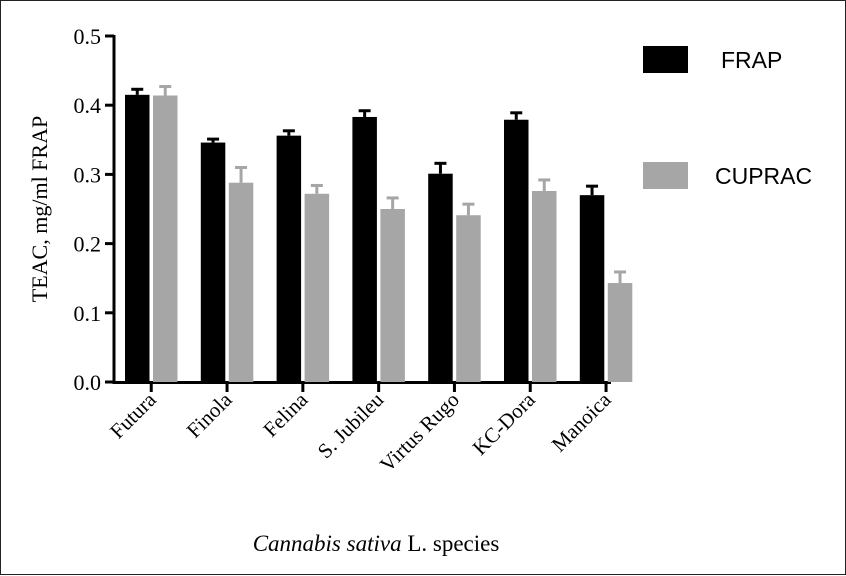 The width and height of the screenshot is (846, 576). What do you see at coordinates (133, 415) in the screenshot?
I see `x-tick-label: Futura` at bounding box center [133, 415].